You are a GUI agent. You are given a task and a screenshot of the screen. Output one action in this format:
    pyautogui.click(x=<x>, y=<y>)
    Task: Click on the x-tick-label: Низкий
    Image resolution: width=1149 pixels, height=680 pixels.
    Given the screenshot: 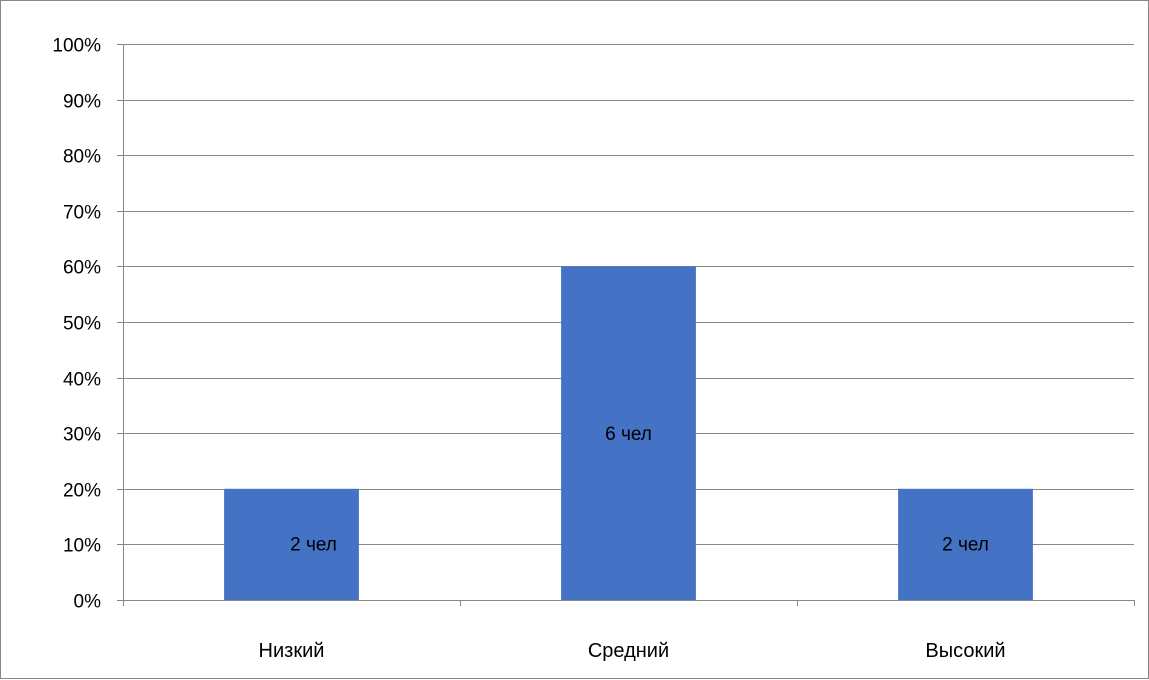 What is the action you would take?
    pyautogui.click(x=292, y=651)
    